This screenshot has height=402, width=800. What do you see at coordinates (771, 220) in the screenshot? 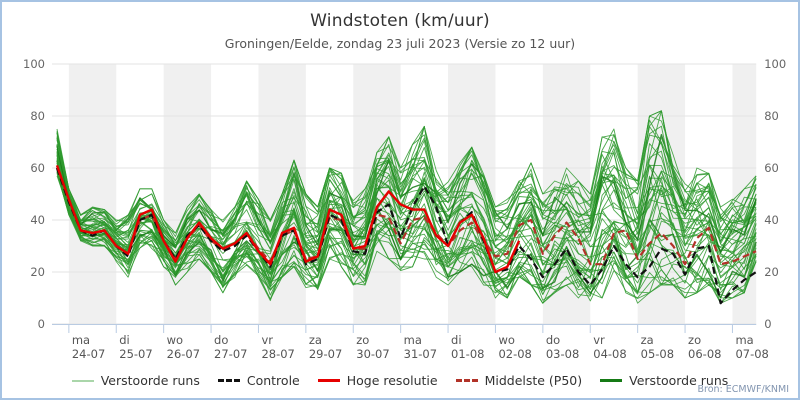
I see `y-tick-label-right: 40` at bounding box center [771, 220].